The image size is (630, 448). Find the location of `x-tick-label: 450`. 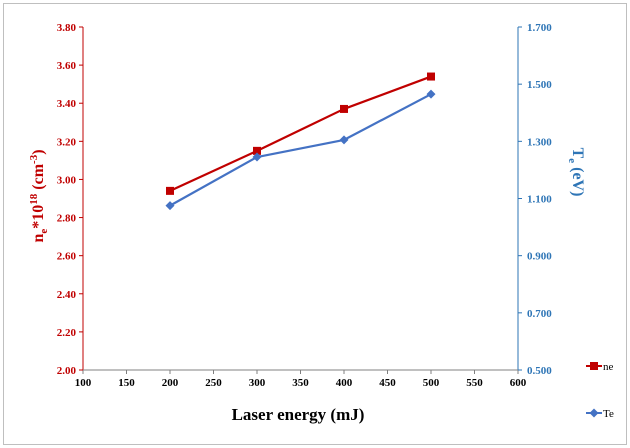

x-tick-label: 450 is located at coordinates (387, 383).